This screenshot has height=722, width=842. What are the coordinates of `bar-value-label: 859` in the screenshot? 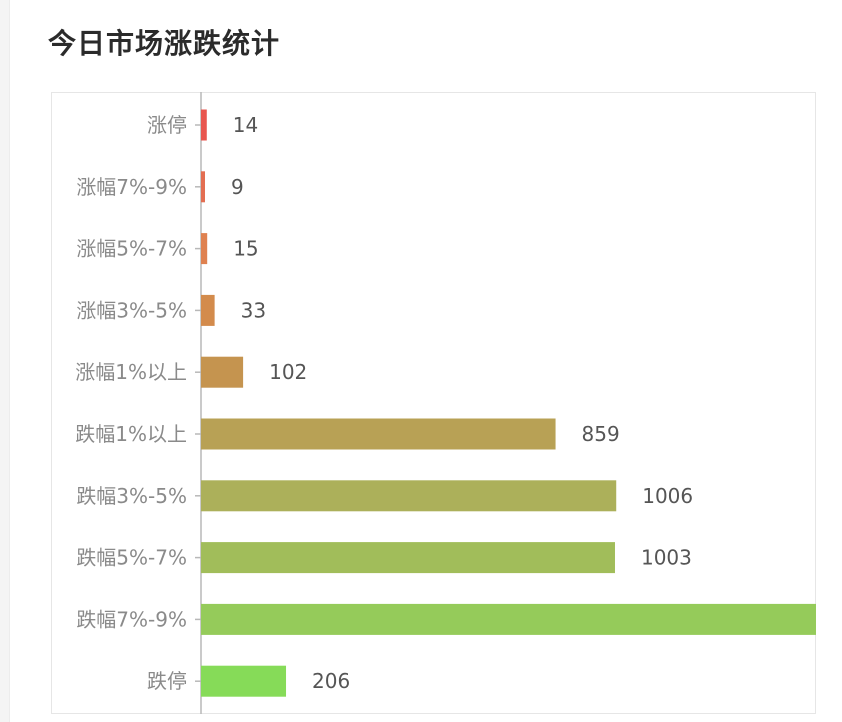 It's located at (601, 434).